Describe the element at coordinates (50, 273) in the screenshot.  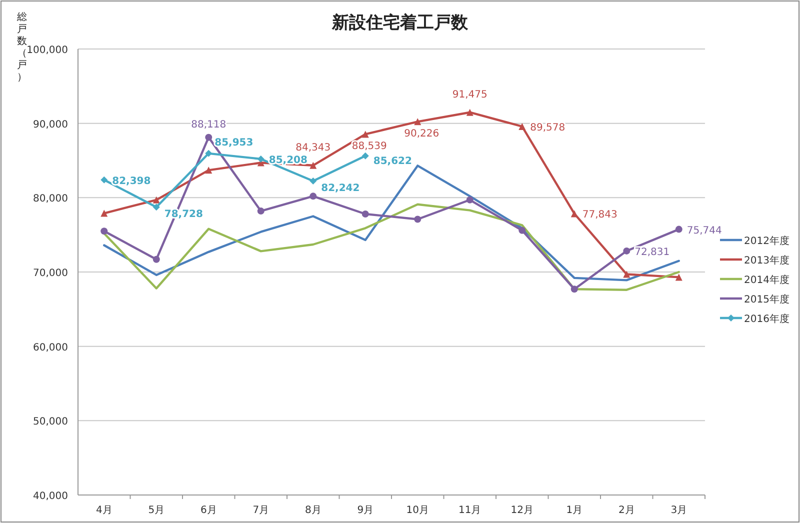
I see `y-tick-label: 70,000` at that location.